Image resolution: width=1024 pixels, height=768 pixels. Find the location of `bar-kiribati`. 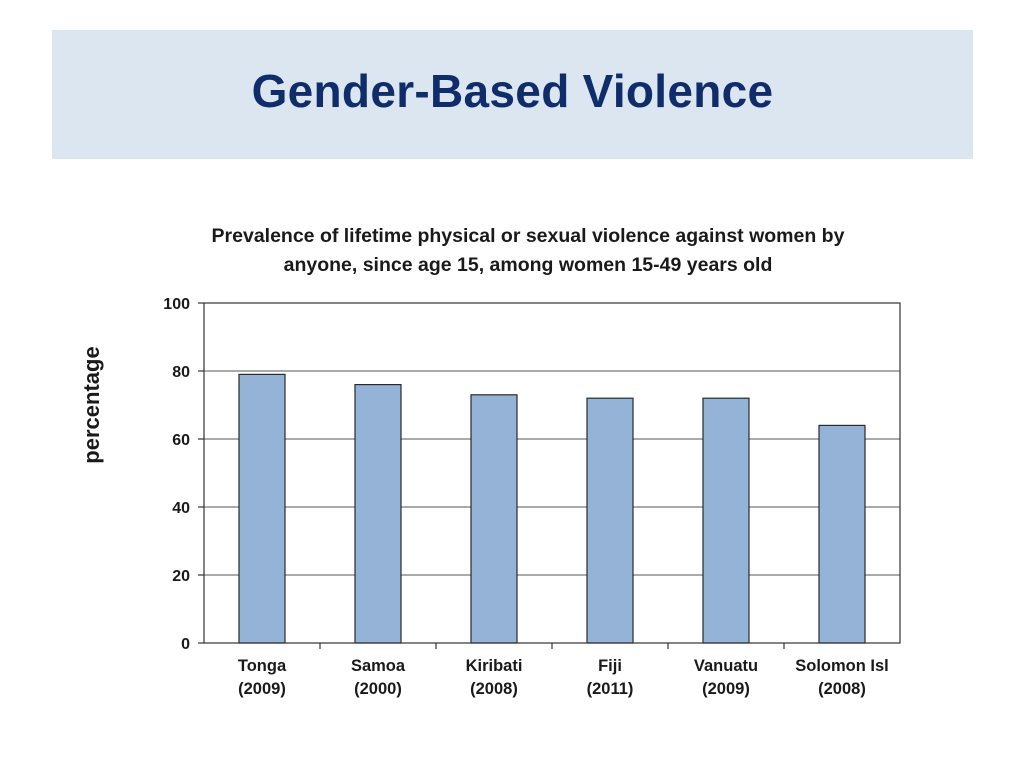

bar-kiribati is located at coordinates (494, 519).